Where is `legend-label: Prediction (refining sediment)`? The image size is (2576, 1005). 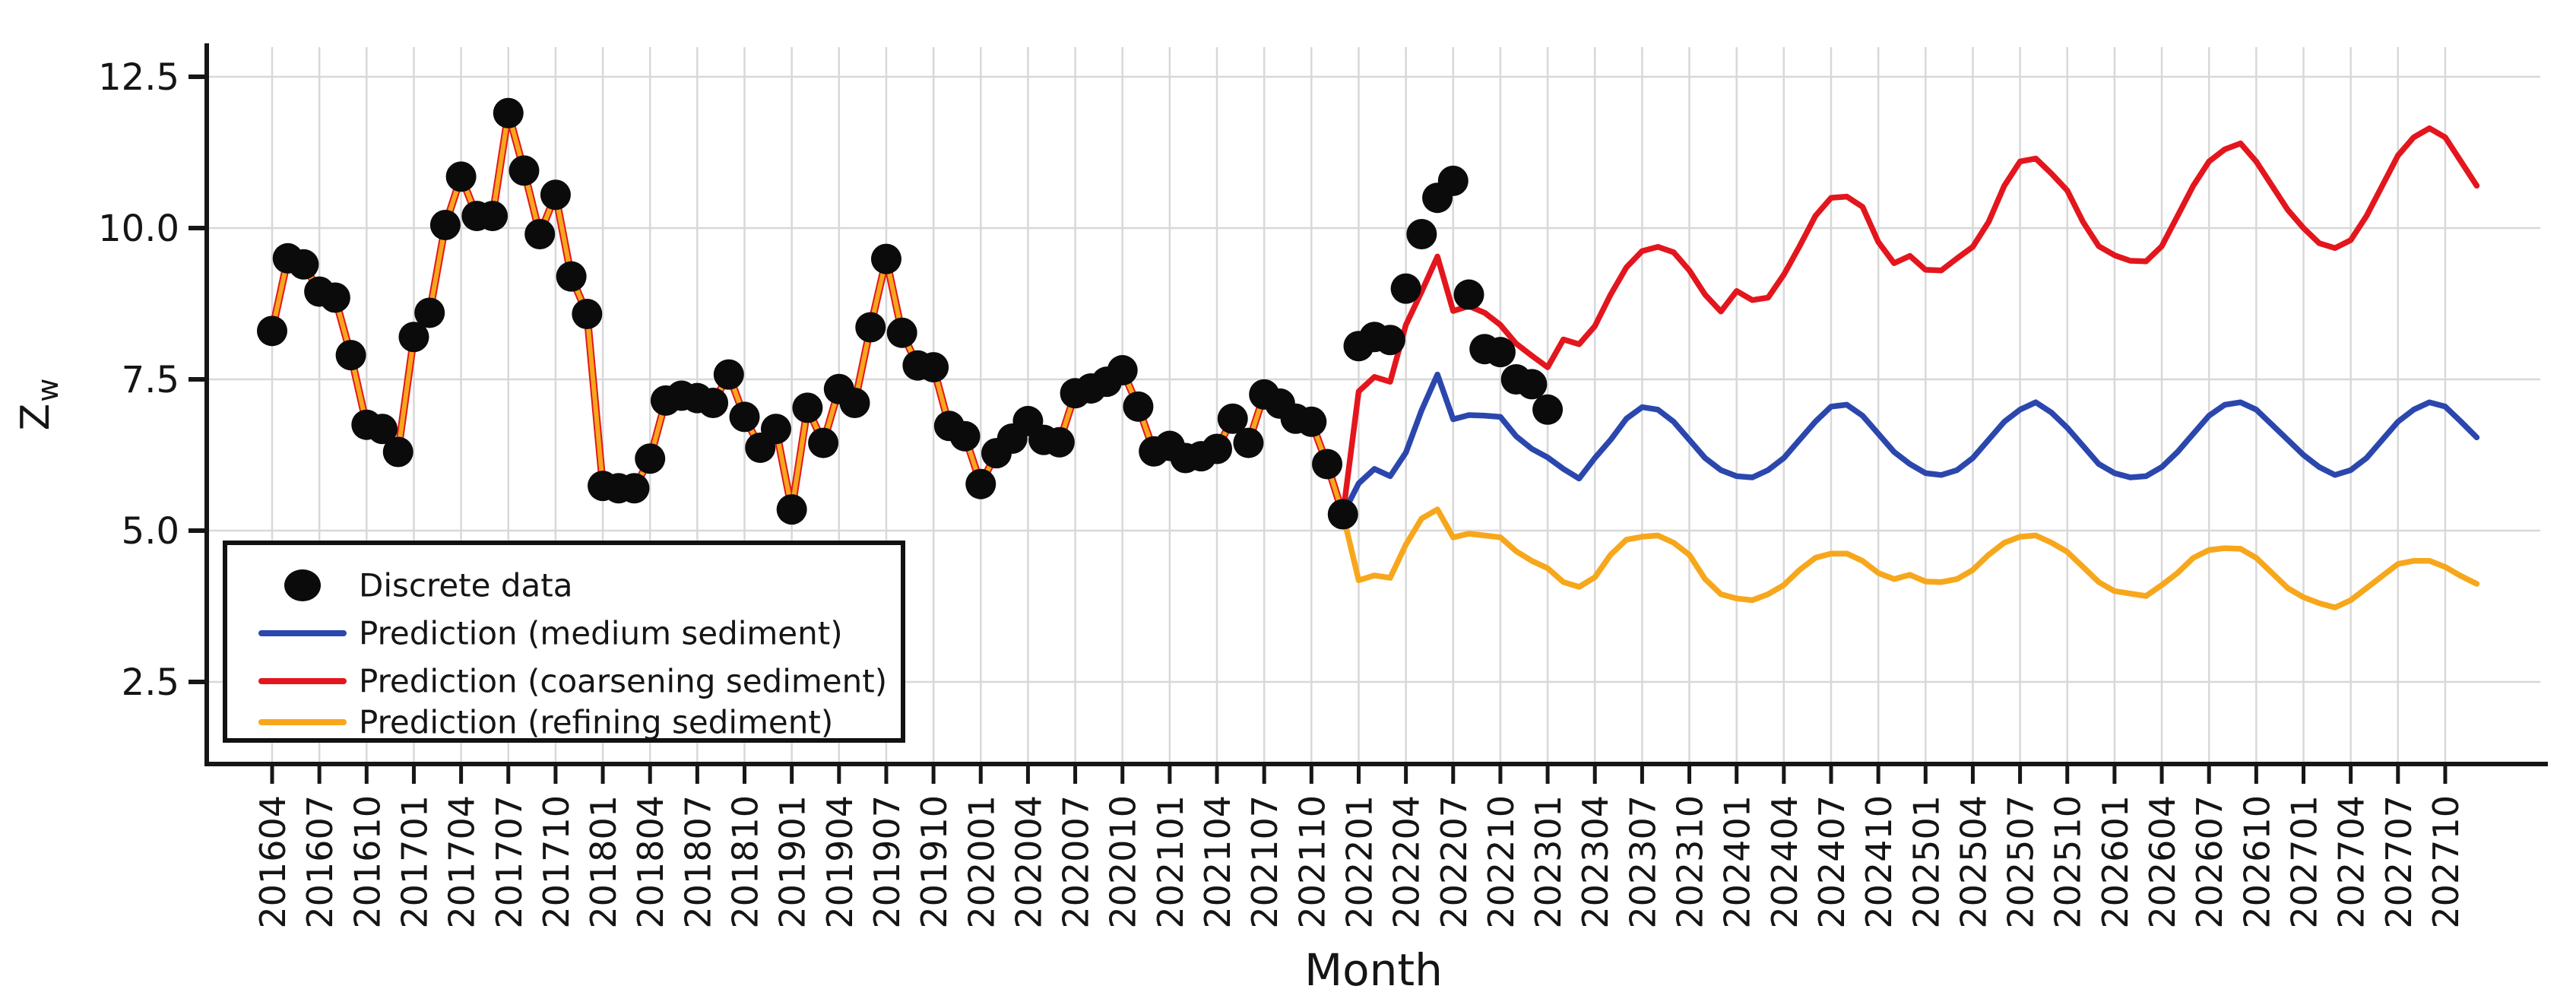
legend-label: Prediction (refining sediment) is located at coordinates (596, 722).